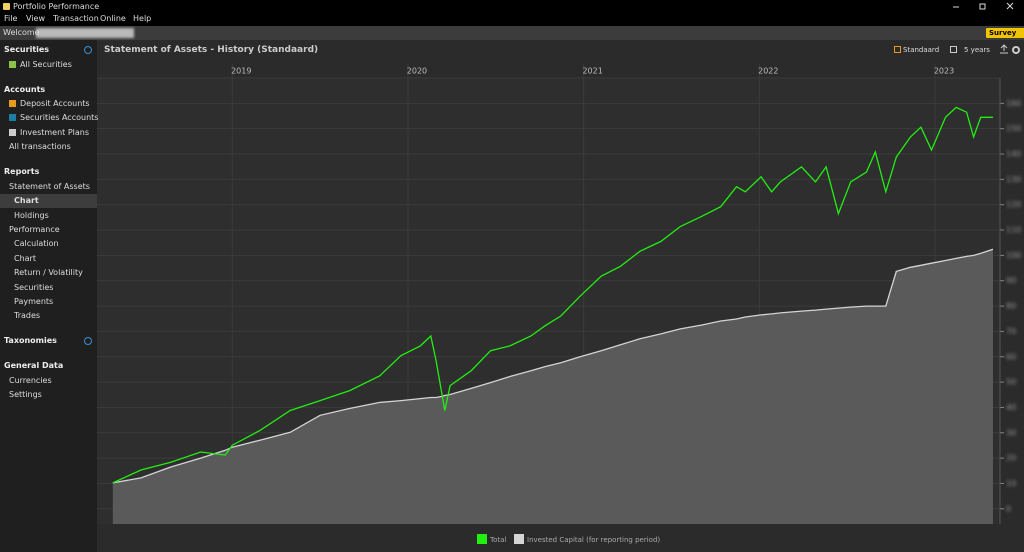  Describe the element at coordinates (1008, 508) in the screenshot. I see `y-tick-label: 0` at that location.